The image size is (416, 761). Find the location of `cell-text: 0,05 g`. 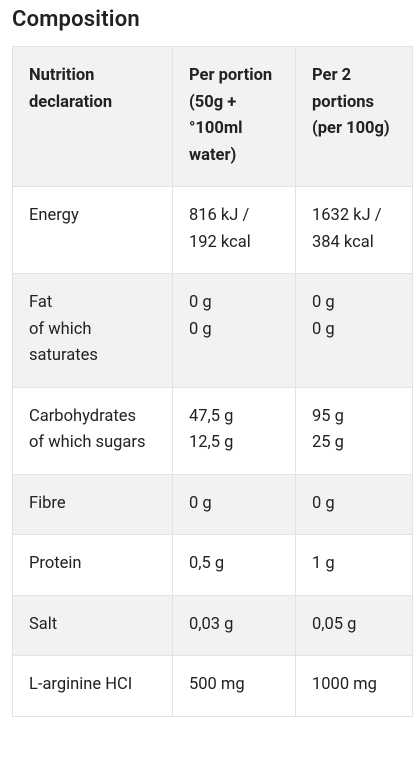

cell-text: 0,05 g is located at coordinates (334, 624).